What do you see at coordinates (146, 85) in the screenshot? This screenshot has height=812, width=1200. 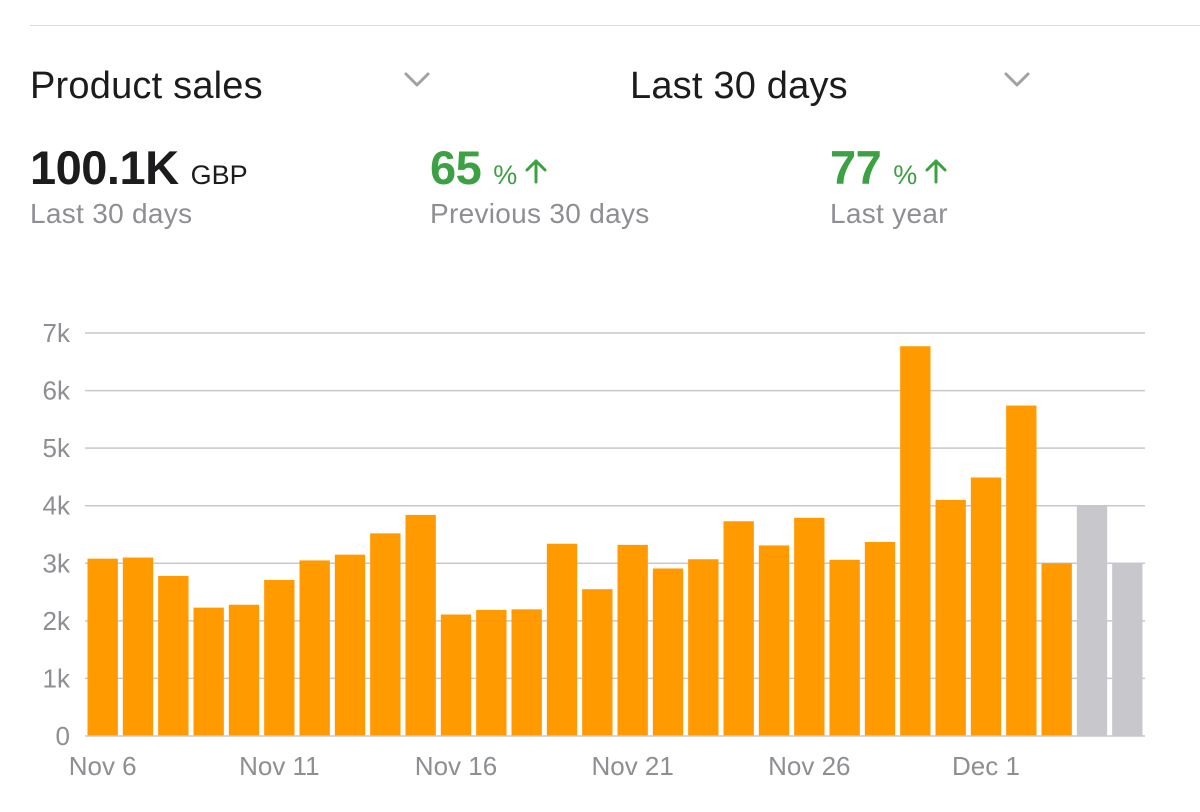 I see `metric-selector-label: Product sales` at bounding box center [146, 85].